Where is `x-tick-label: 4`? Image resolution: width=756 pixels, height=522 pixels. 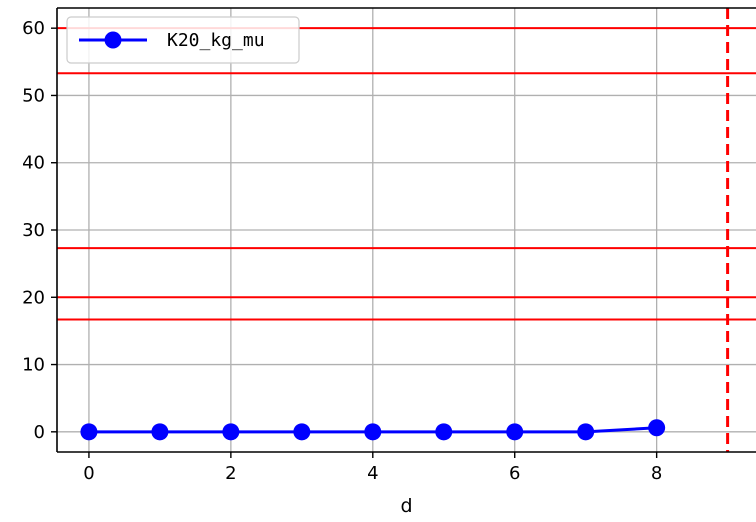 x-tick-label: 4 is located at coordinates (372, 473).